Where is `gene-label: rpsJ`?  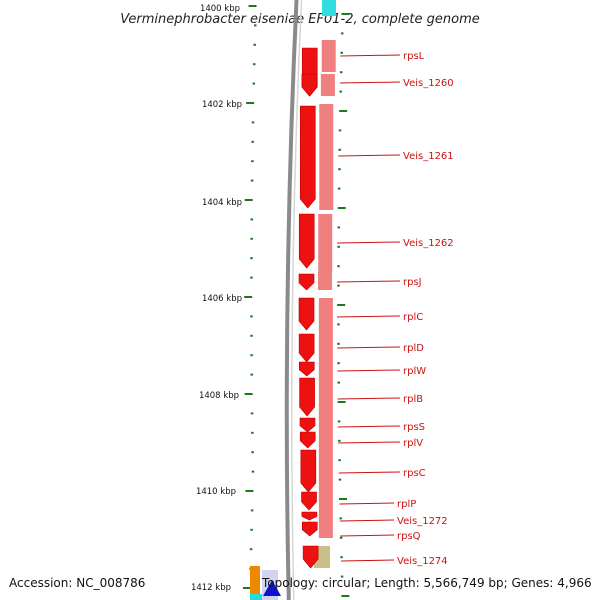 gene-label: rpsJ is located at coordinates (412, 282).